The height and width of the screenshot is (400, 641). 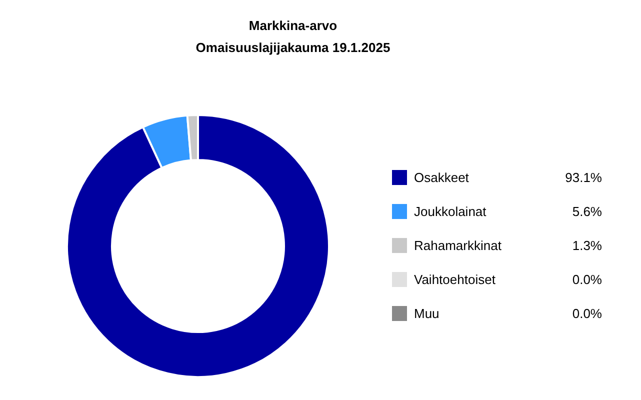 I want to click on chart-title: Markkina-arvo, so click(x=293, y=25).